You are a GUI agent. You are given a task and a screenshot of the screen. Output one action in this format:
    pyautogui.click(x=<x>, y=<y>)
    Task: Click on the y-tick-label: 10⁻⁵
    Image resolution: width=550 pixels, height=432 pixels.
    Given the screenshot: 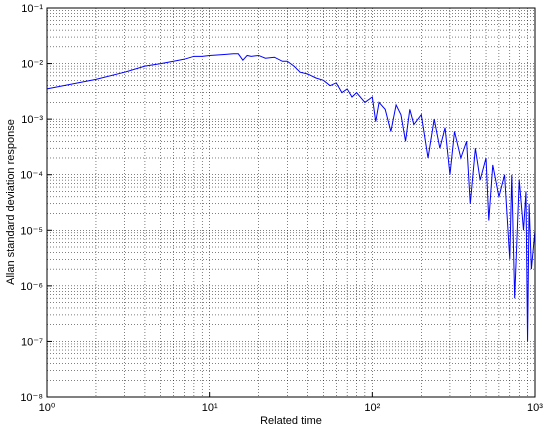 What is the action you would take?
    pyautogui.click(x=31, y=231)
    